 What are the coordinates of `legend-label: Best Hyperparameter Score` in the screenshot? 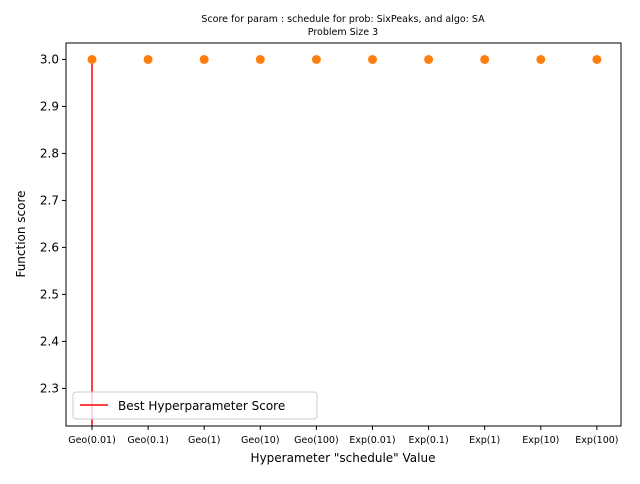 It's located at (201, 406).